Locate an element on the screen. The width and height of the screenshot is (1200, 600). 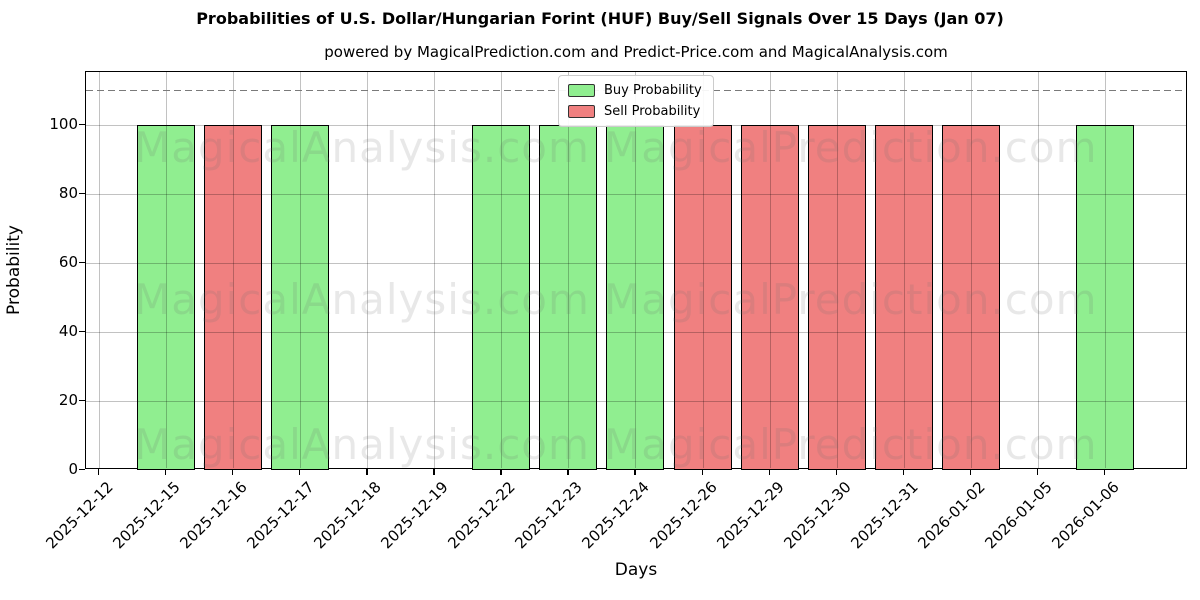
y-tick-label: 20 is located at coordinates (68, 400).